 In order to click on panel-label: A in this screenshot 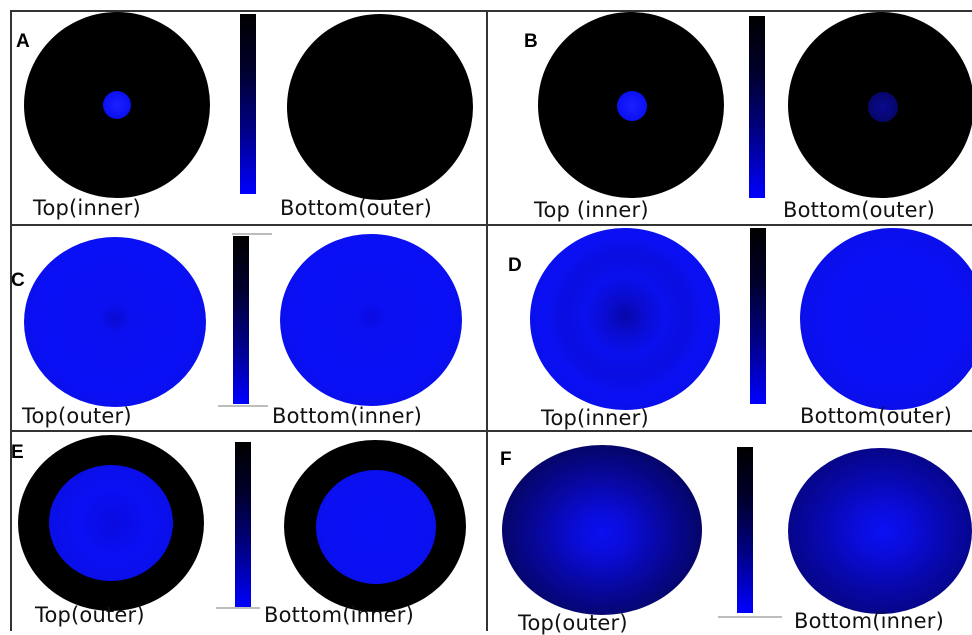, I will do `click(23, 41)`.